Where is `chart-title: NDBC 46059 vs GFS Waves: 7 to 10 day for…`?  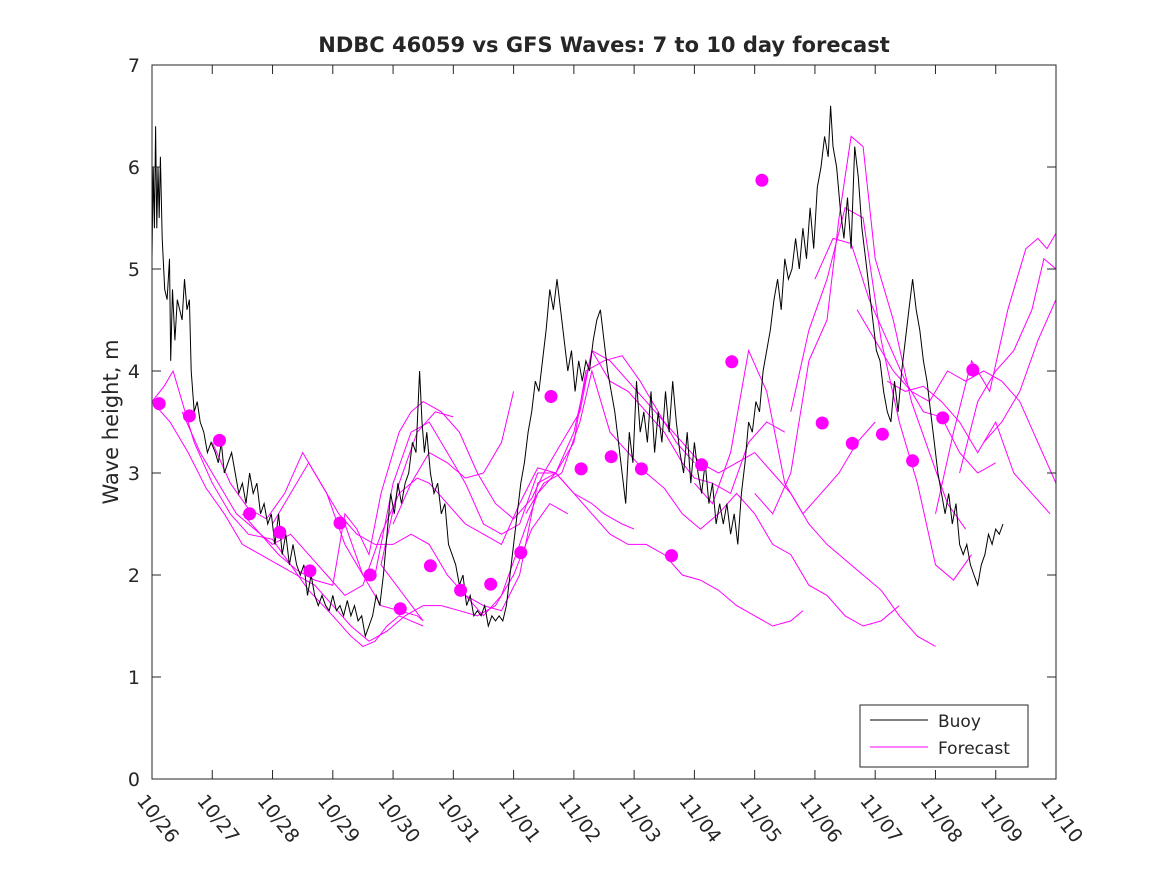 chart-title: NDBC 46059 vs GFS Waves: 7 to 10 day for… is located at coordinates (603, 45).